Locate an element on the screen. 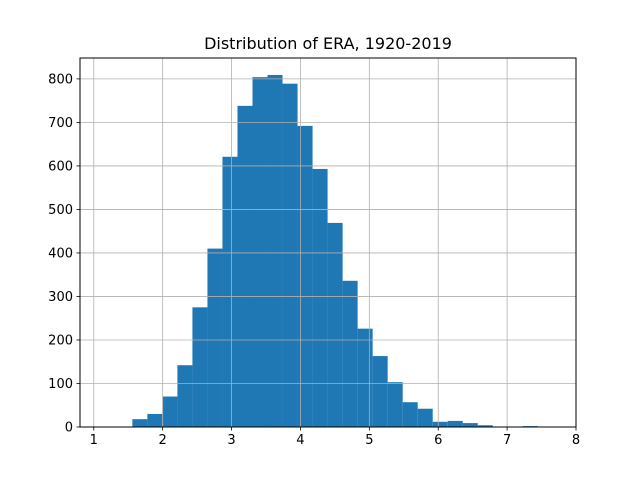 Image resolution: width=640 pixels, height=484 pixels. y-tick-label: 700 is located at coordinates (60, 123).